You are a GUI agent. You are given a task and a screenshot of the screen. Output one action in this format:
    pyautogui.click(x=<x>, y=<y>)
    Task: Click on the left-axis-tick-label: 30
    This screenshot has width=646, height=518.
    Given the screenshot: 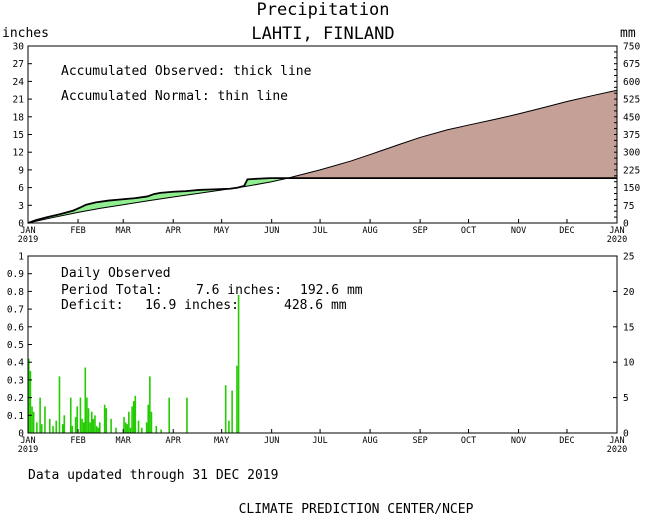 What is the action you would take?
    pyautogui.click(x=19, y=47)
    